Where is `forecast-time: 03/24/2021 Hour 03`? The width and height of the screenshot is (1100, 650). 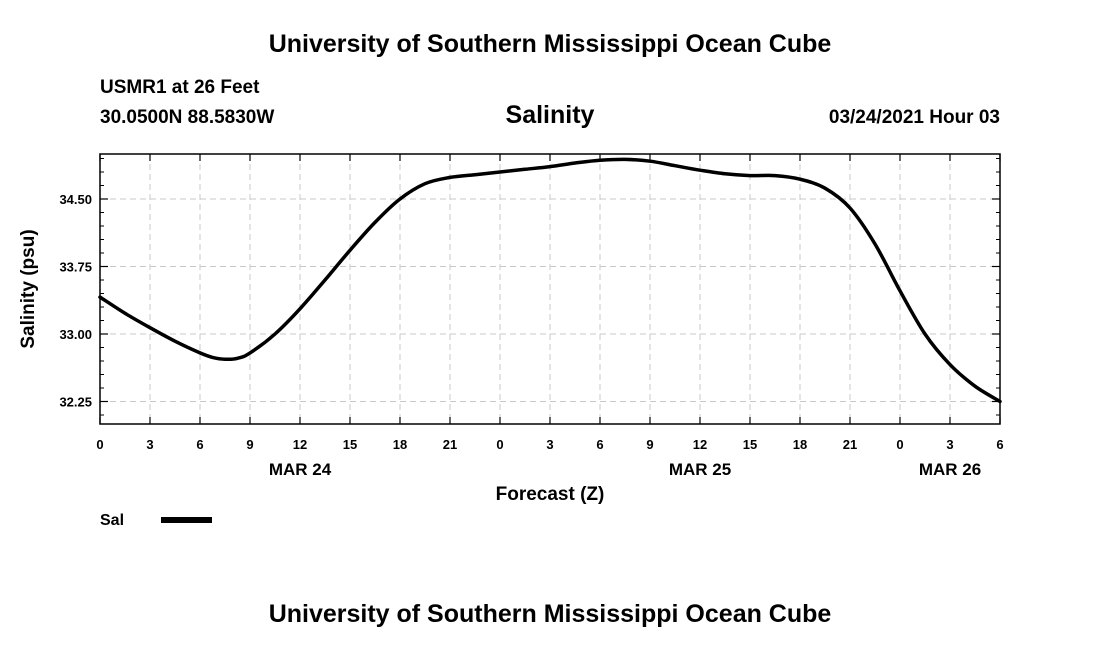
forecast-time: 03/24/2021 Hour 03 is located at coordinates (914, 117).